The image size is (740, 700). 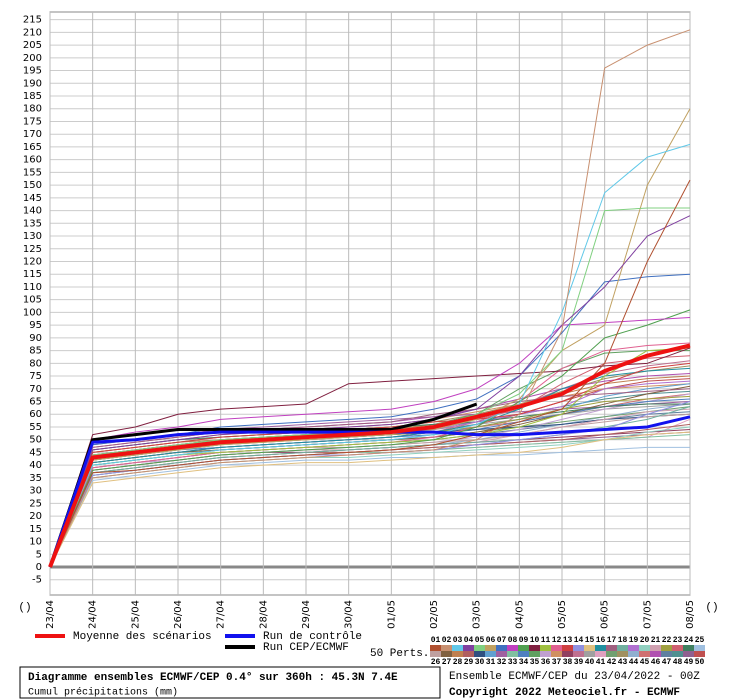 What do you see at coordinates (32, 185) in the screenshot?
I see `y-tick-label: 150` at bounding box center [32, 185].